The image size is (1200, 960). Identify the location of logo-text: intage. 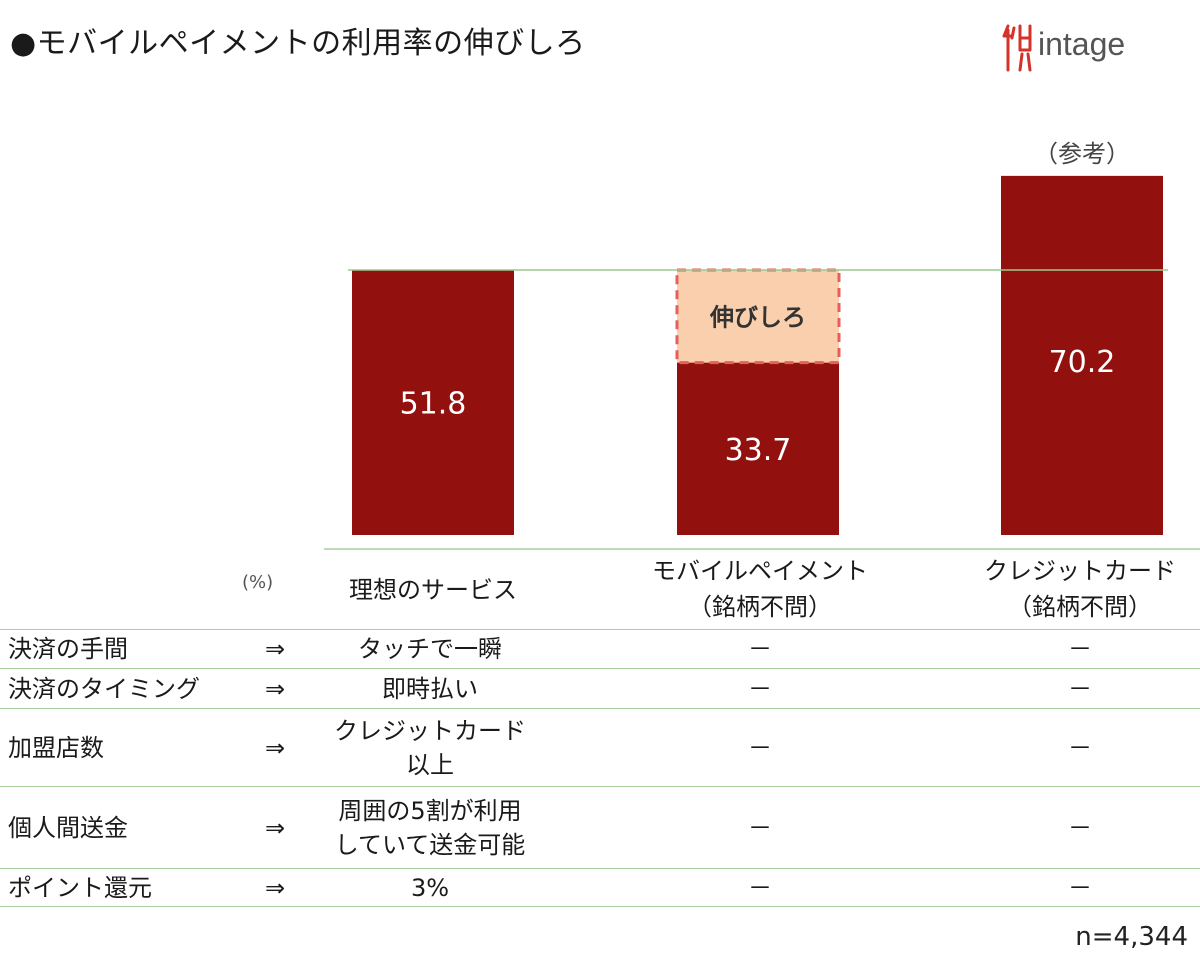
(1082, 44).